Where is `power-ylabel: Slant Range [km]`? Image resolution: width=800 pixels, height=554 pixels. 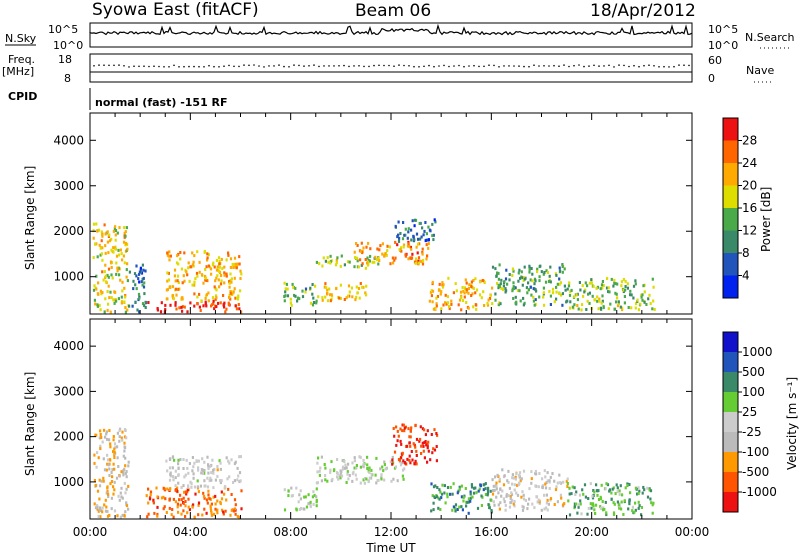 power-ylabel: Slant Range [km] is located at coordinates (30, 218).